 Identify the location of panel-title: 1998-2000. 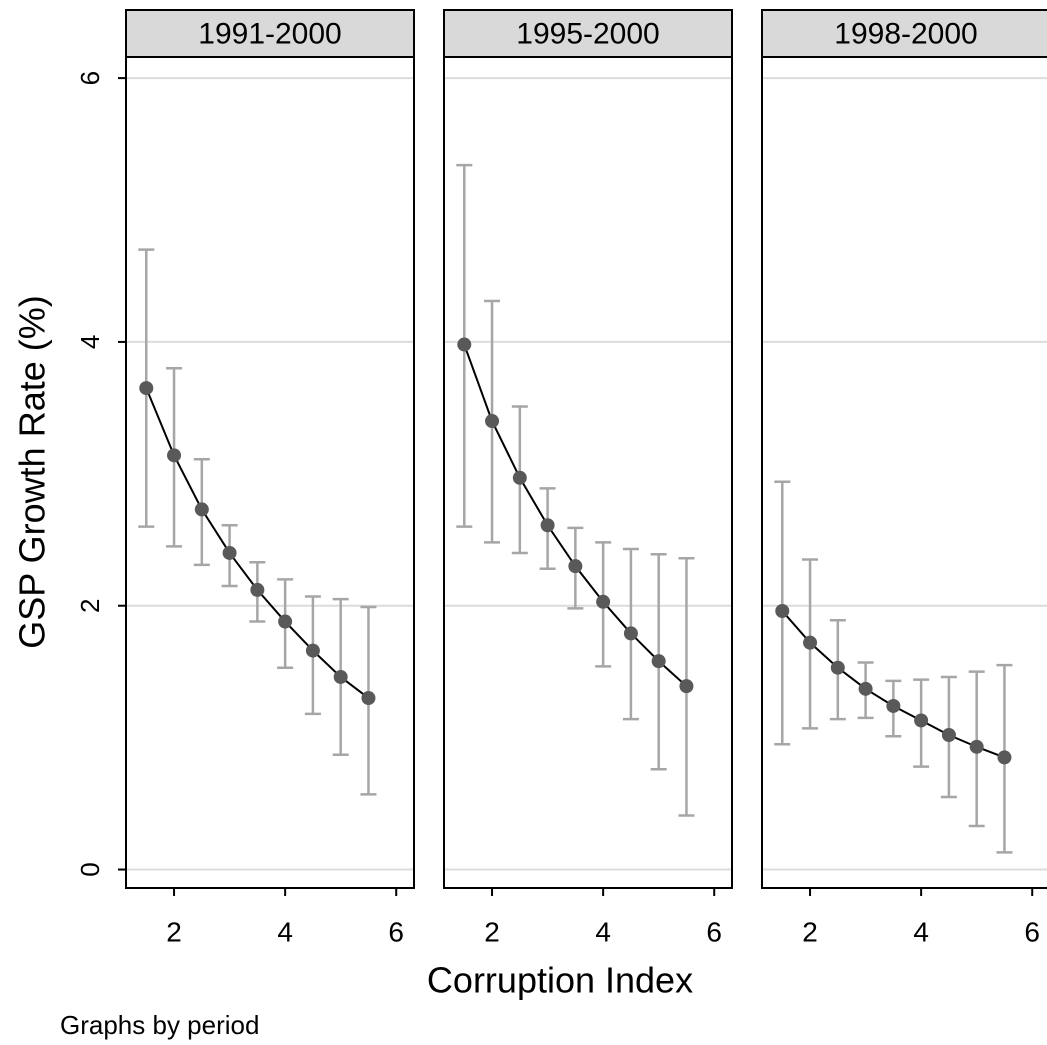
(905, 33).